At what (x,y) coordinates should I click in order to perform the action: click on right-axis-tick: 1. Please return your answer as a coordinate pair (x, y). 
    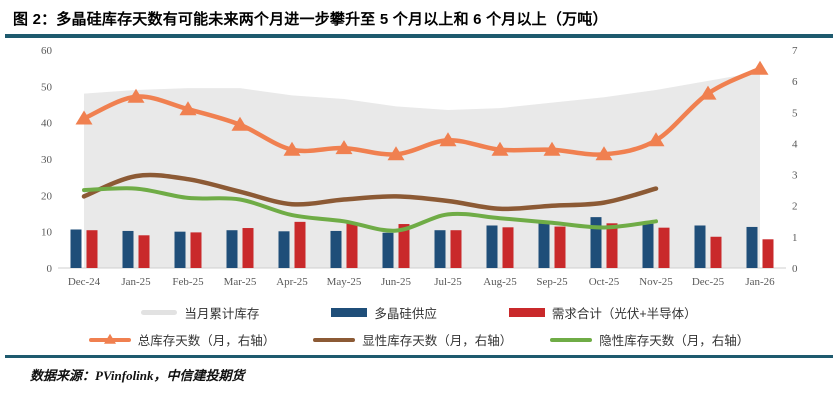
    Looking at the image, I should click on (795, 238).